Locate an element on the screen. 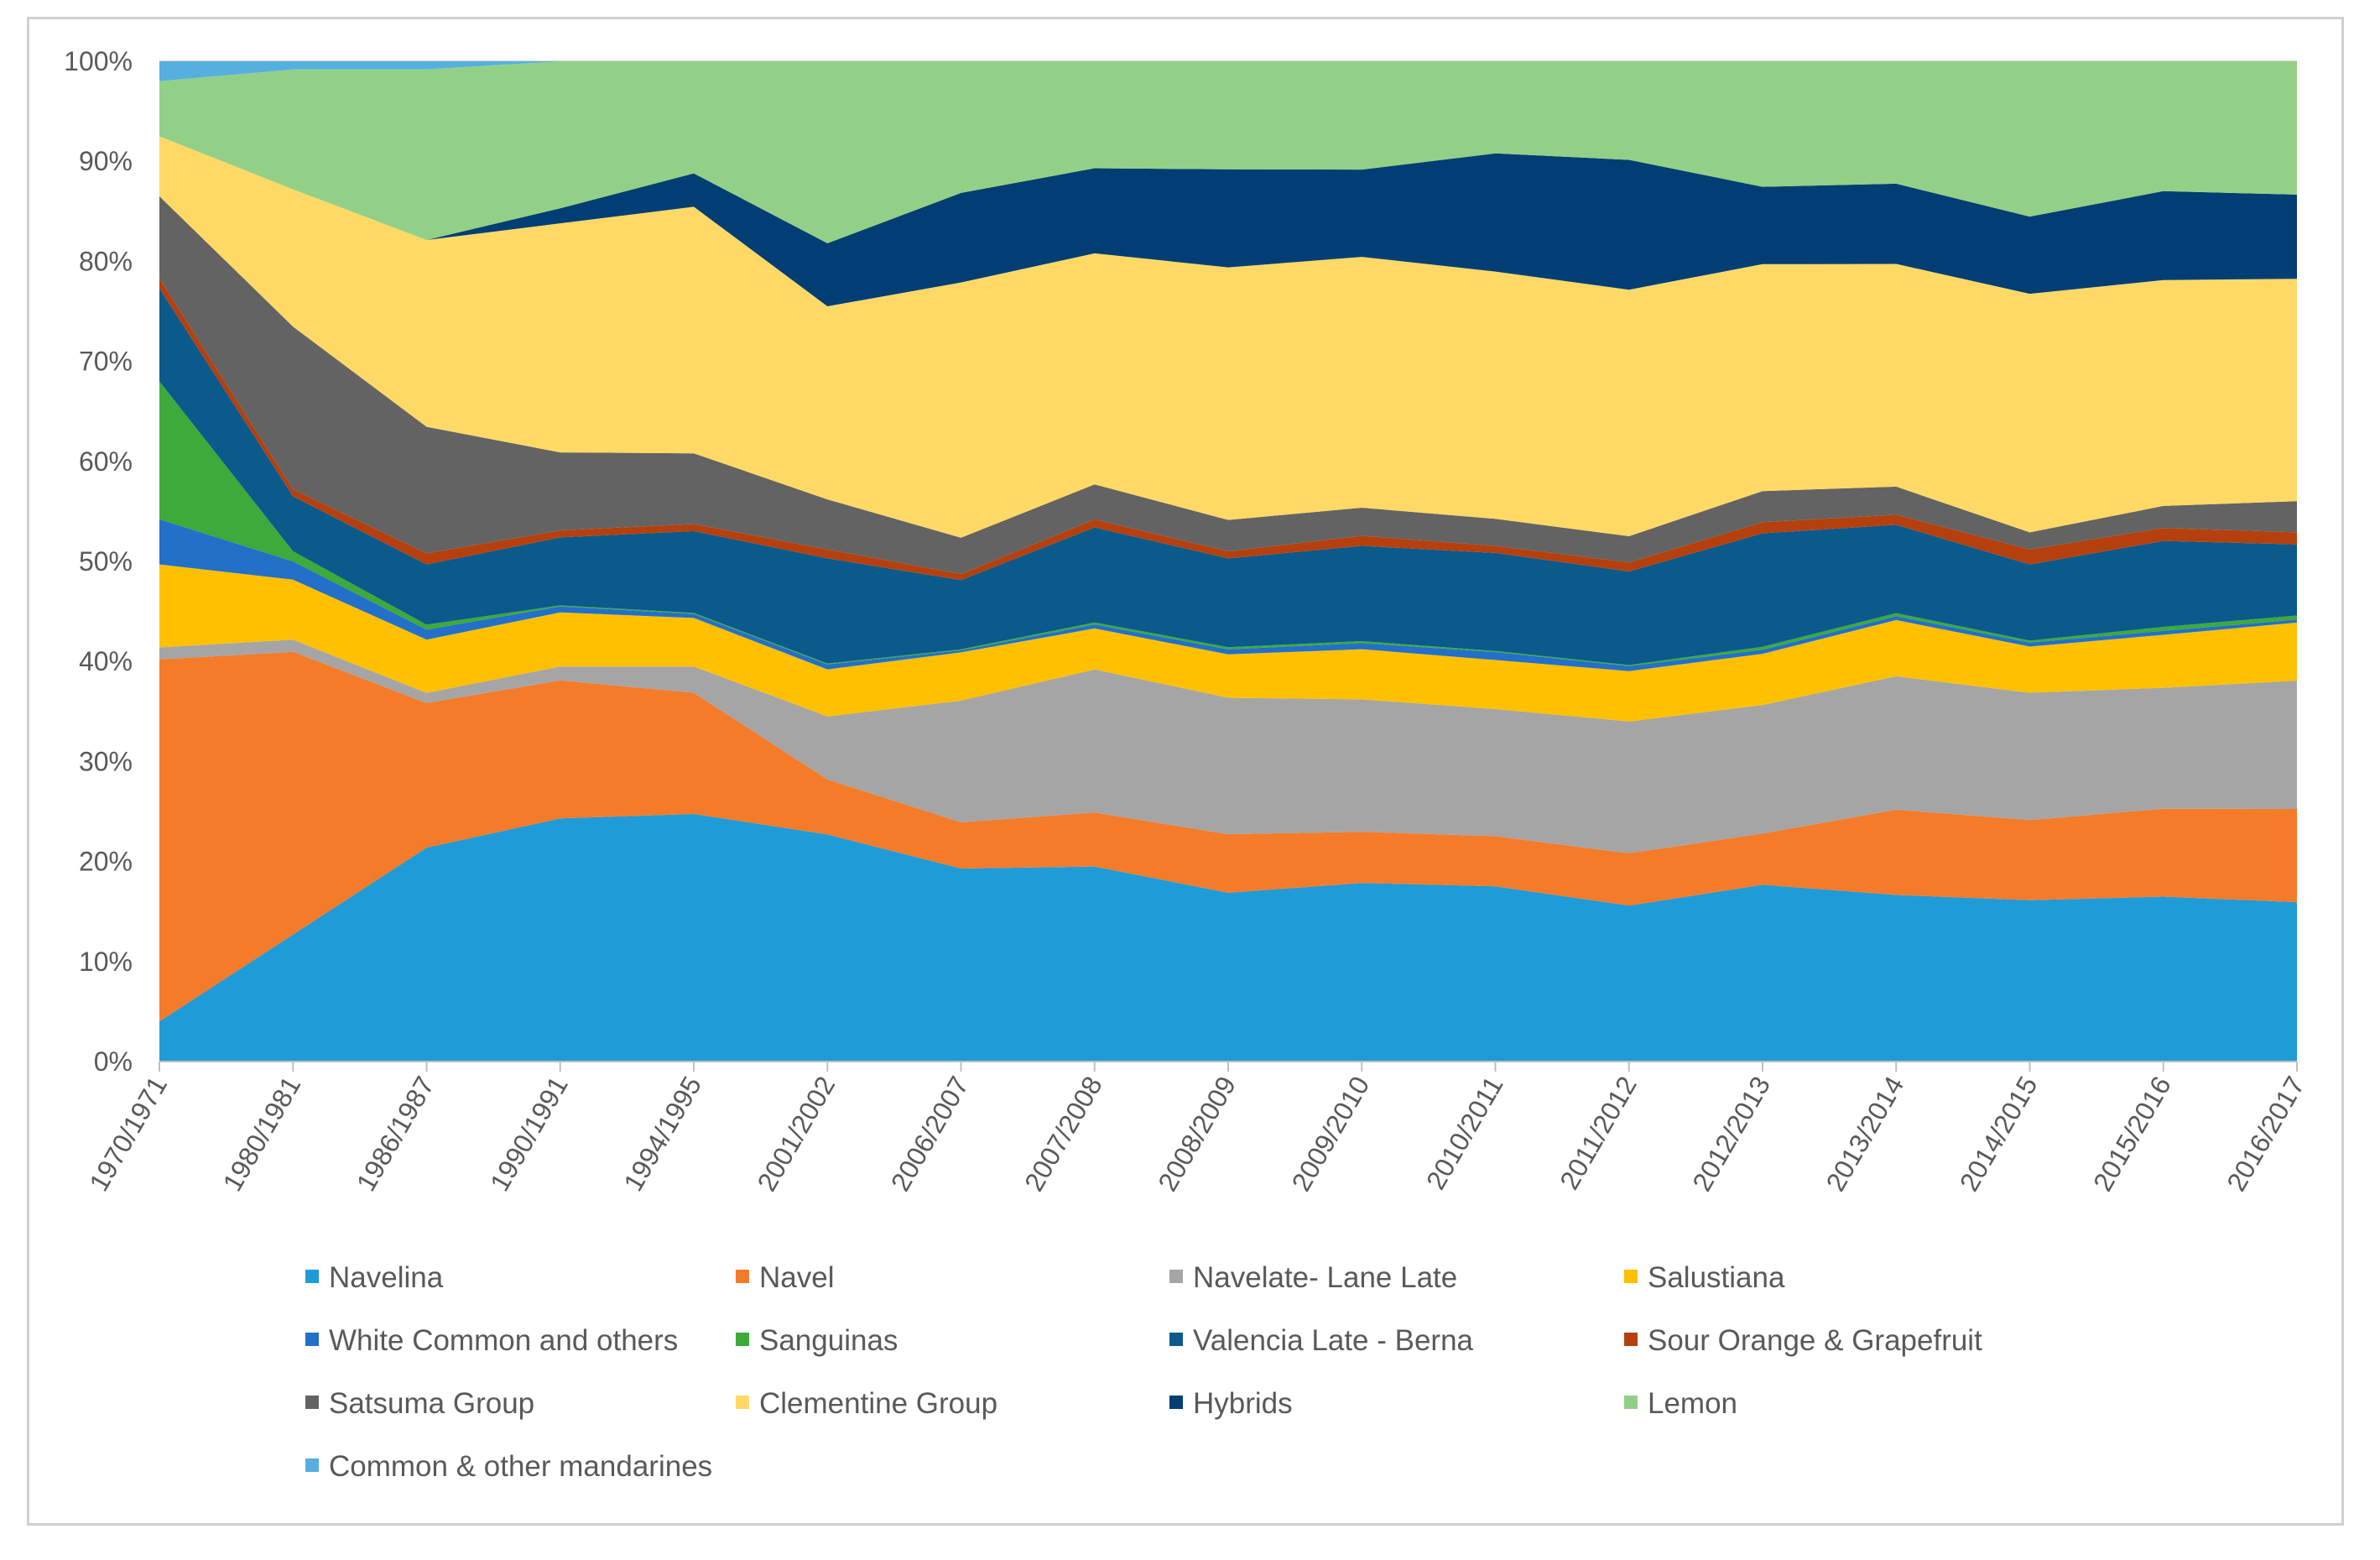  x-tick-label: 2001/2002 is located at coordinates (796, 1134).